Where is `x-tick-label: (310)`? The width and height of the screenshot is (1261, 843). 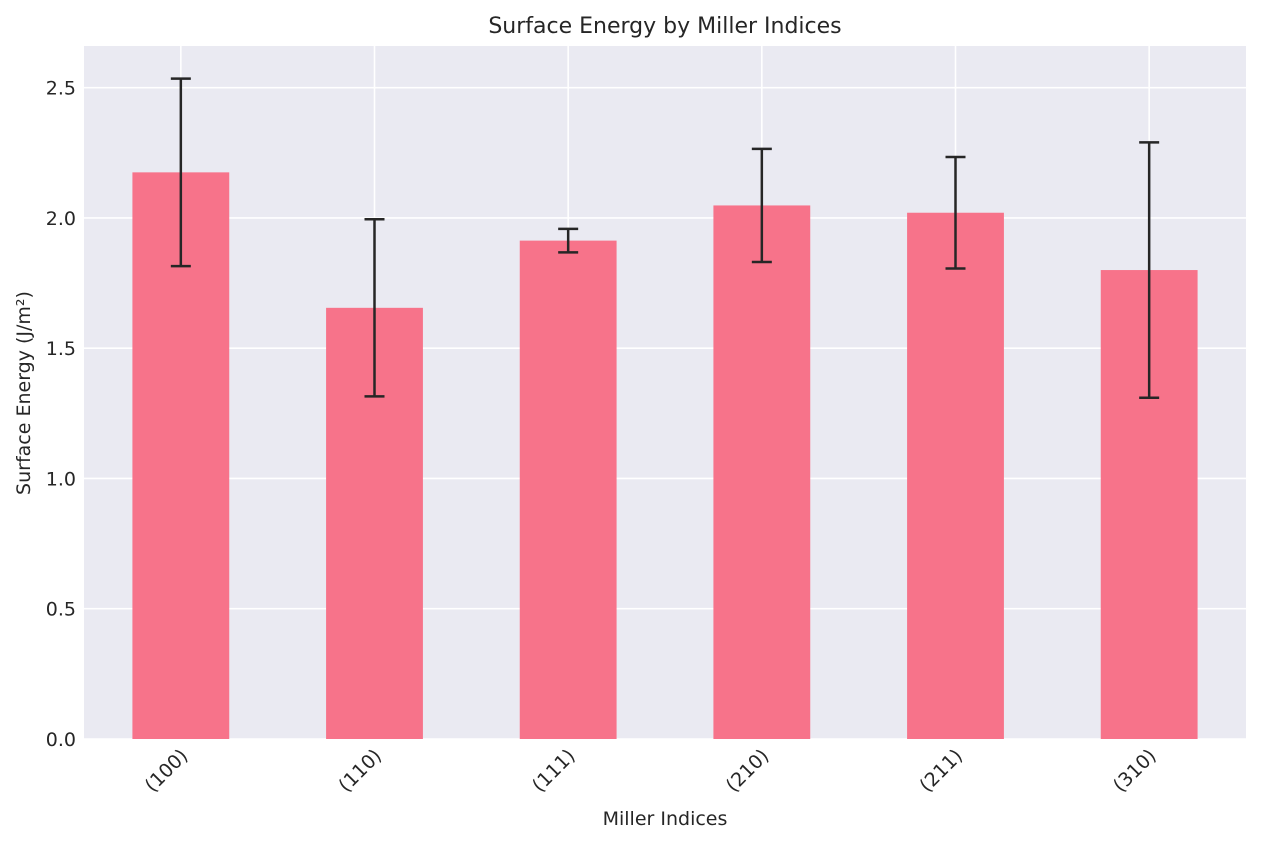
x-tick-label: (310) is located at coordinates (1135, 771).